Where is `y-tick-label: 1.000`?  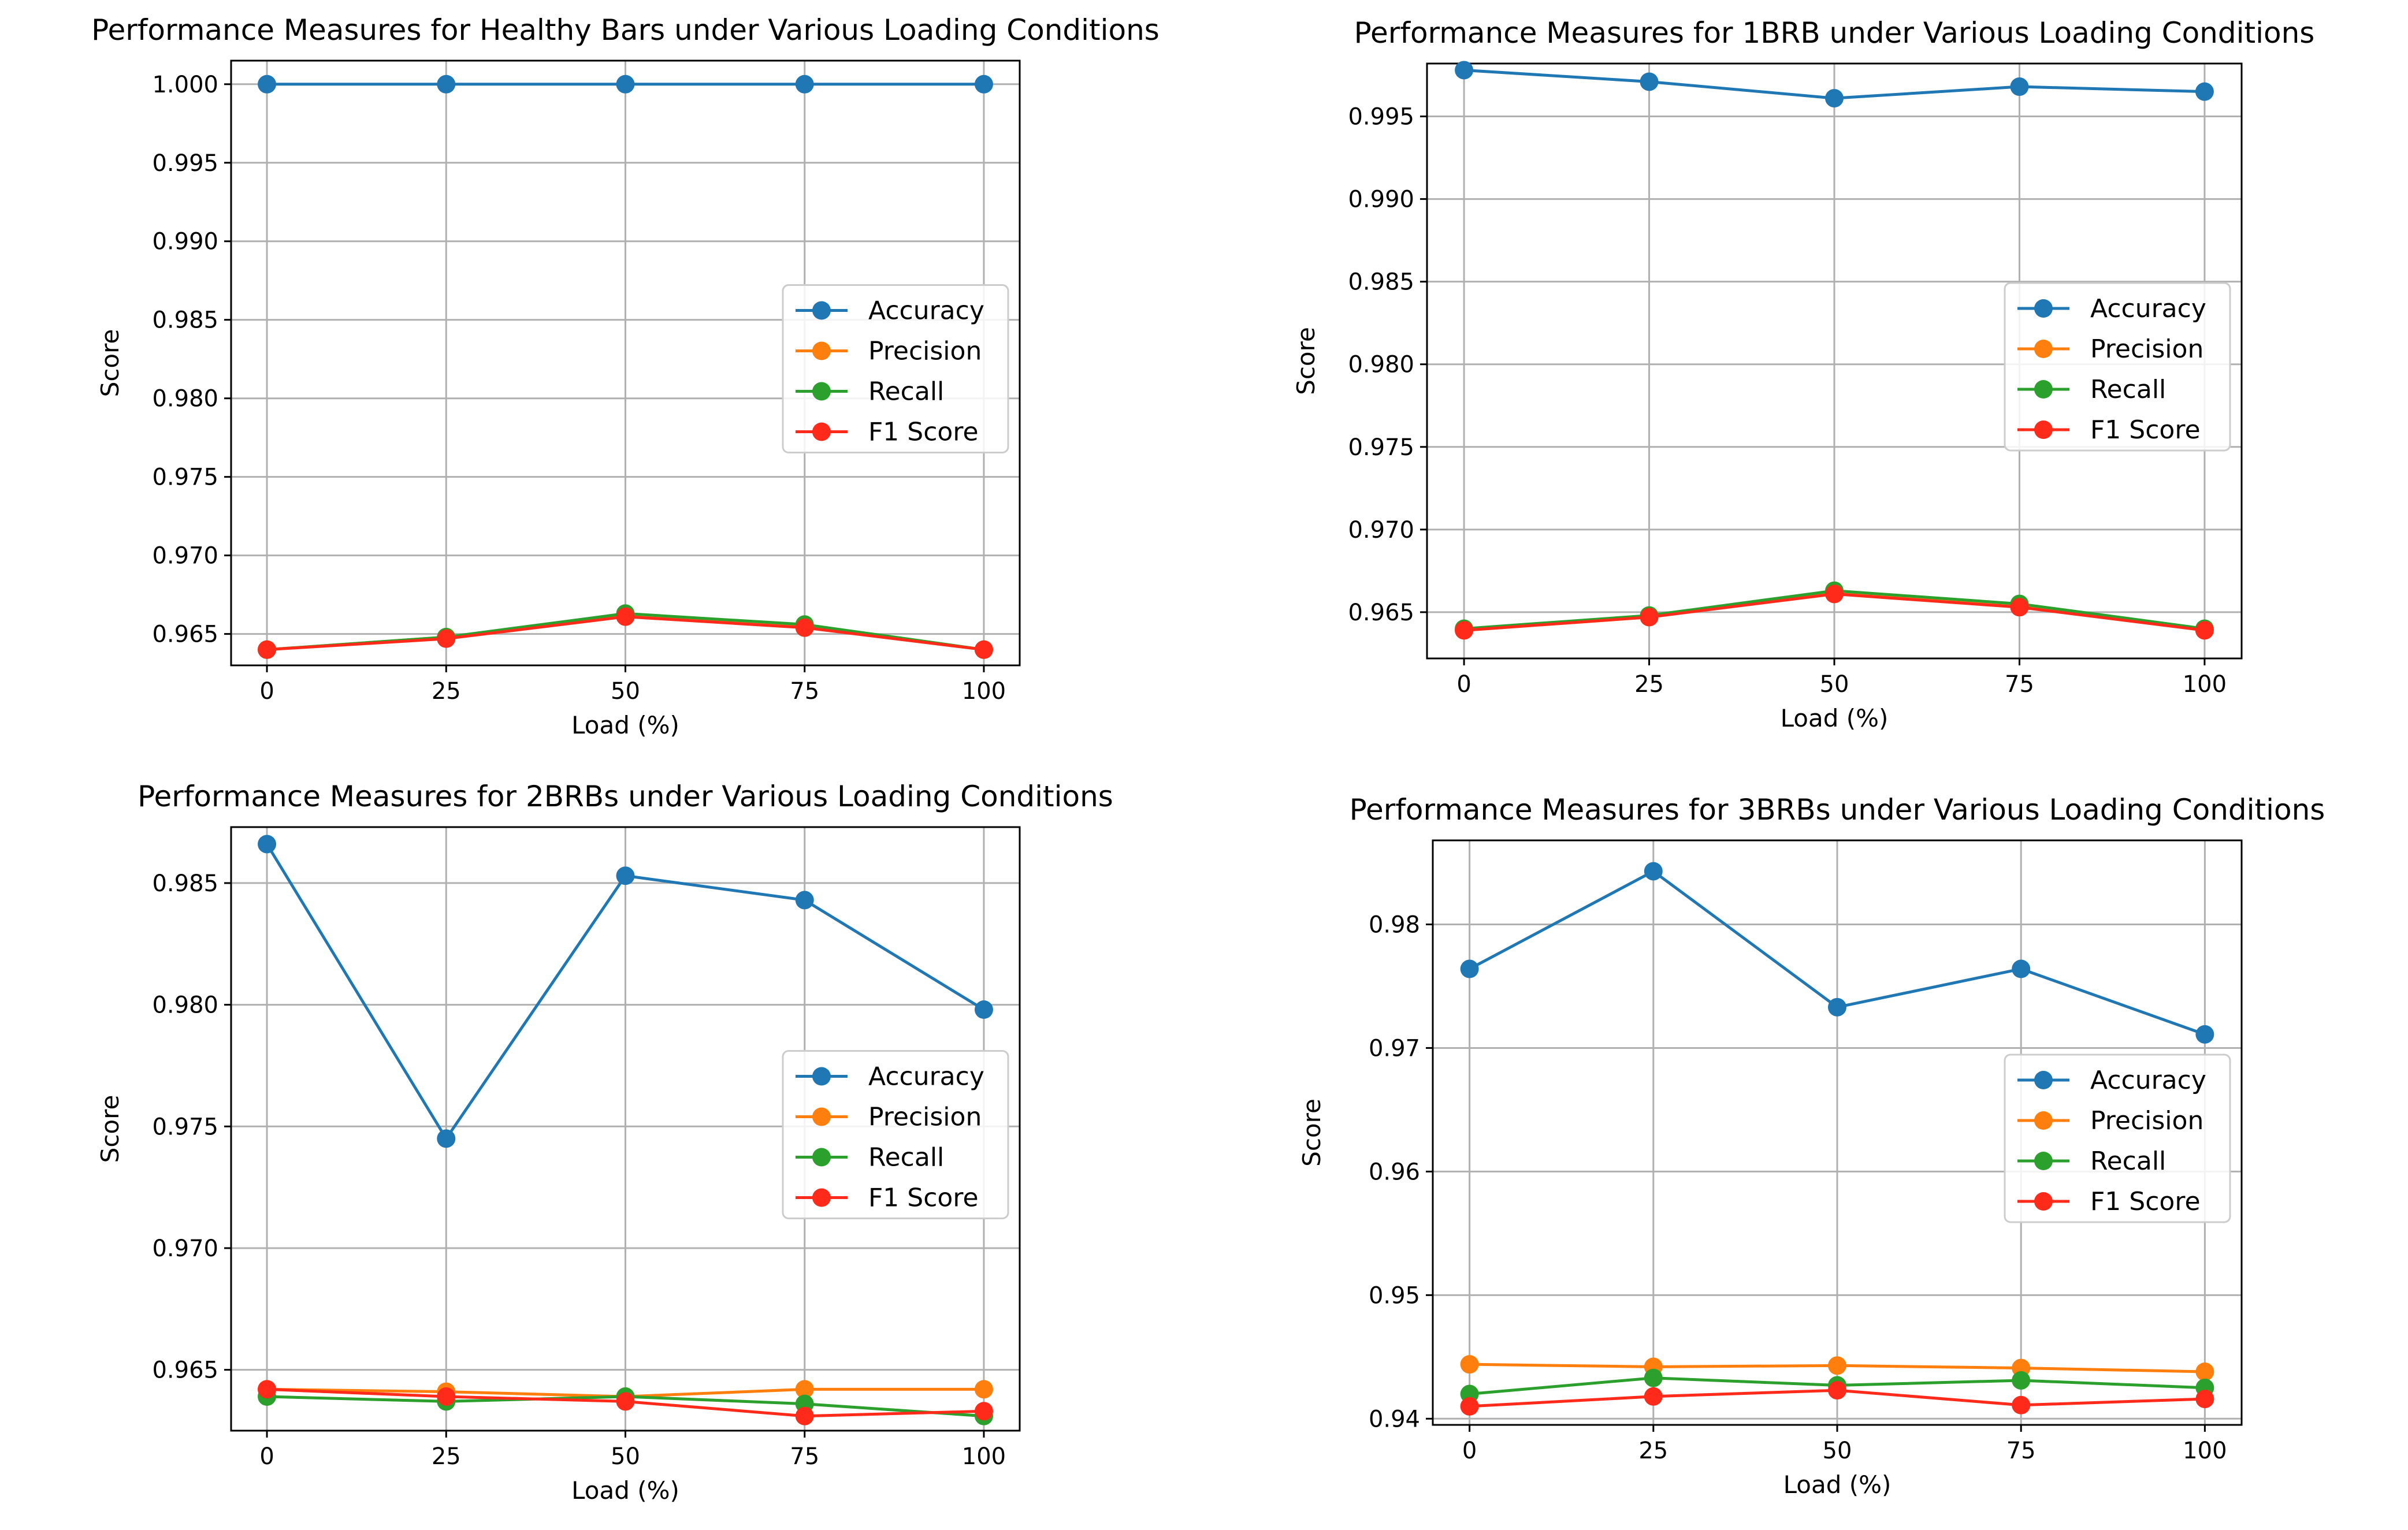 y-tick-label: 1.000 is located at coordinates (185, 85).